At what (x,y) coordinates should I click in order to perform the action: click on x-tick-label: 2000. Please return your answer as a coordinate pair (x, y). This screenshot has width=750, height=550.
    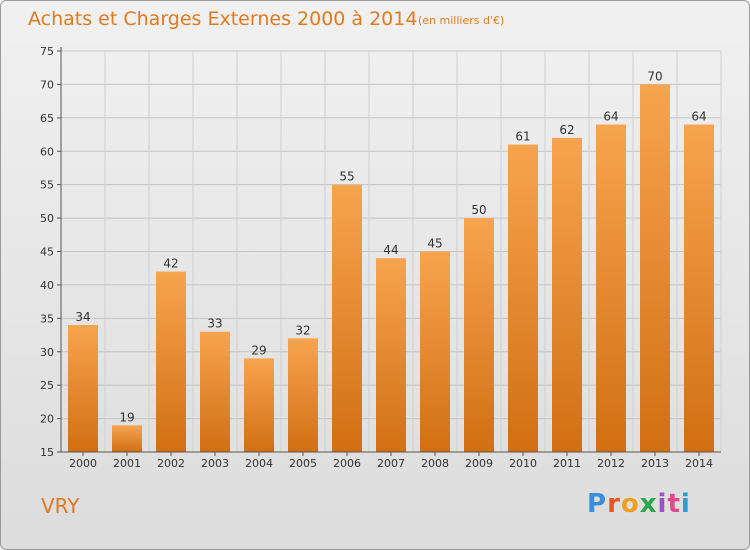
    Looking at the image, I should click on (83, 463).